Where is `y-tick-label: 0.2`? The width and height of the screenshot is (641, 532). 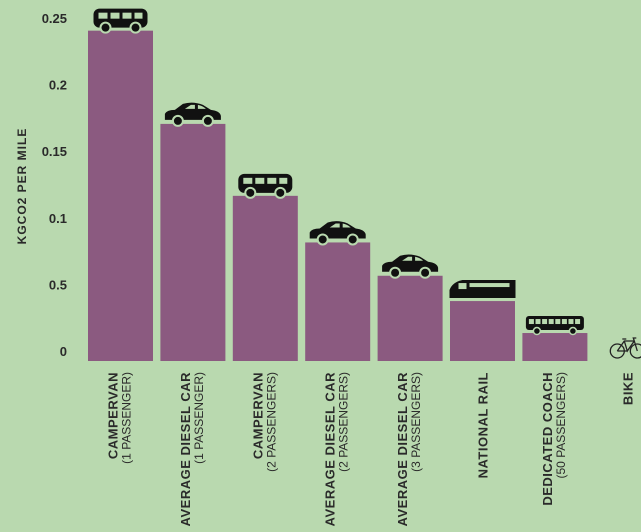 y-tick-label: 0.2 is located at coordinates (58, 85).